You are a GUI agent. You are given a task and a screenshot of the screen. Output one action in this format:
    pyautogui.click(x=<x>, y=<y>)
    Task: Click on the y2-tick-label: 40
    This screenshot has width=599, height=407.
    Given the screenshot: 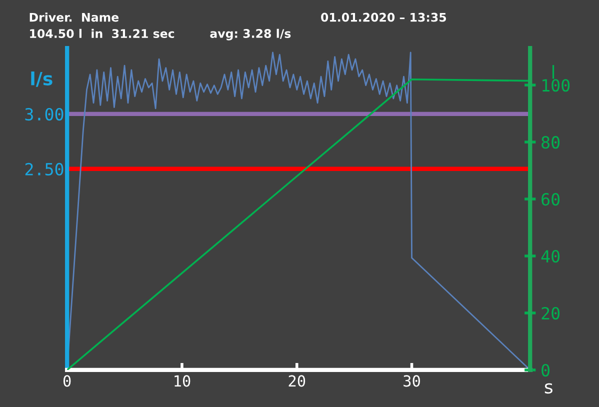 What is the action you would take?
    pyautogui.click(x=550, y=256)
    